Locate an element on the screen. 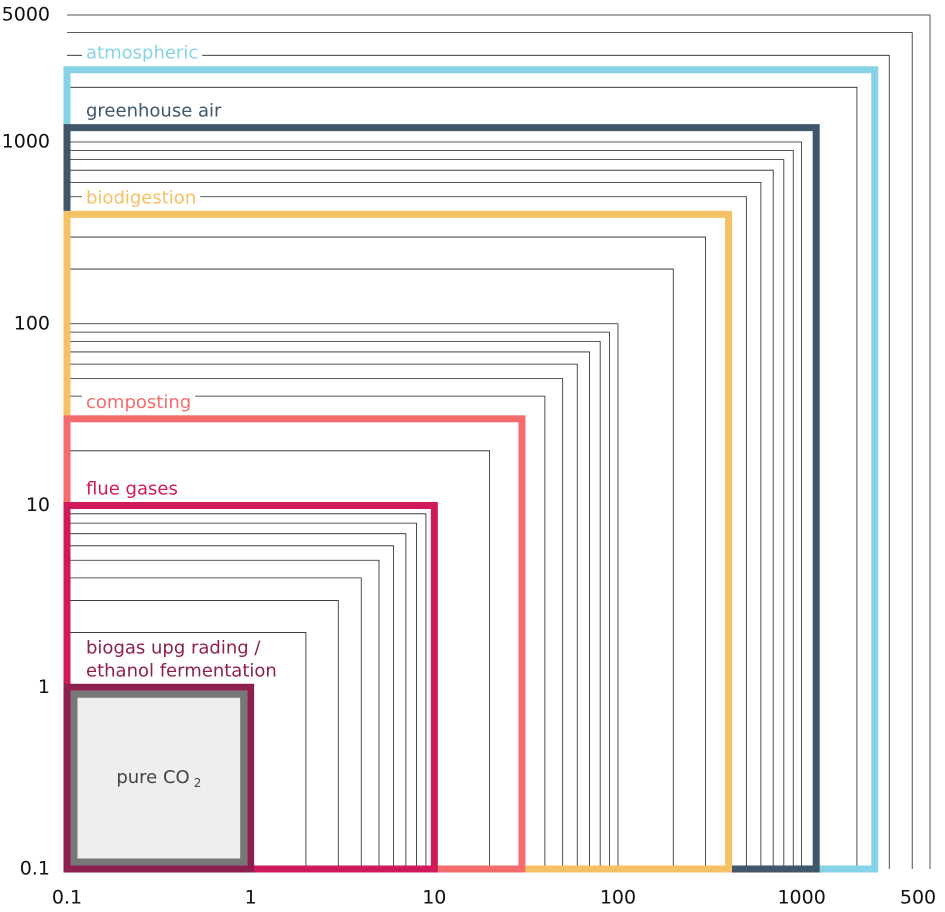  box-label: biodigestion is located at coordinates (141, 197).